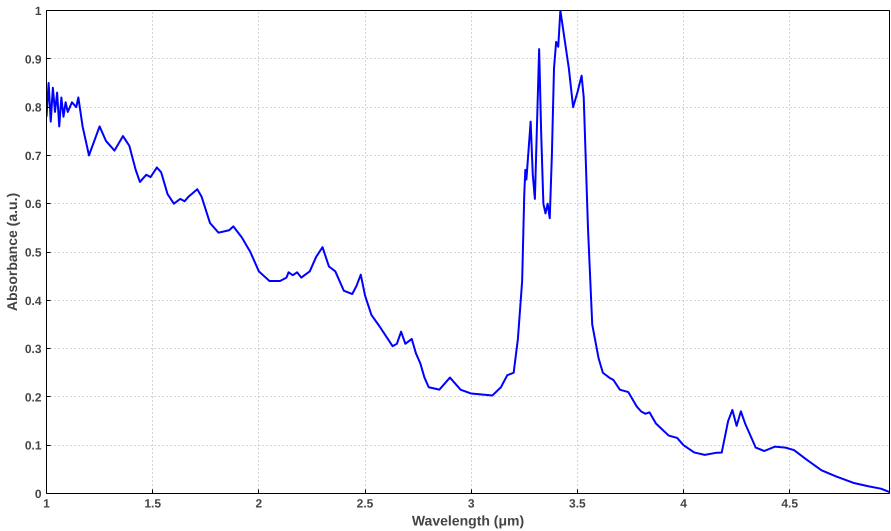  Describe the element at coordinates (12, 252) in the screenshot. I see `y-axis-title: Absorbance (a.u.)` at that location.